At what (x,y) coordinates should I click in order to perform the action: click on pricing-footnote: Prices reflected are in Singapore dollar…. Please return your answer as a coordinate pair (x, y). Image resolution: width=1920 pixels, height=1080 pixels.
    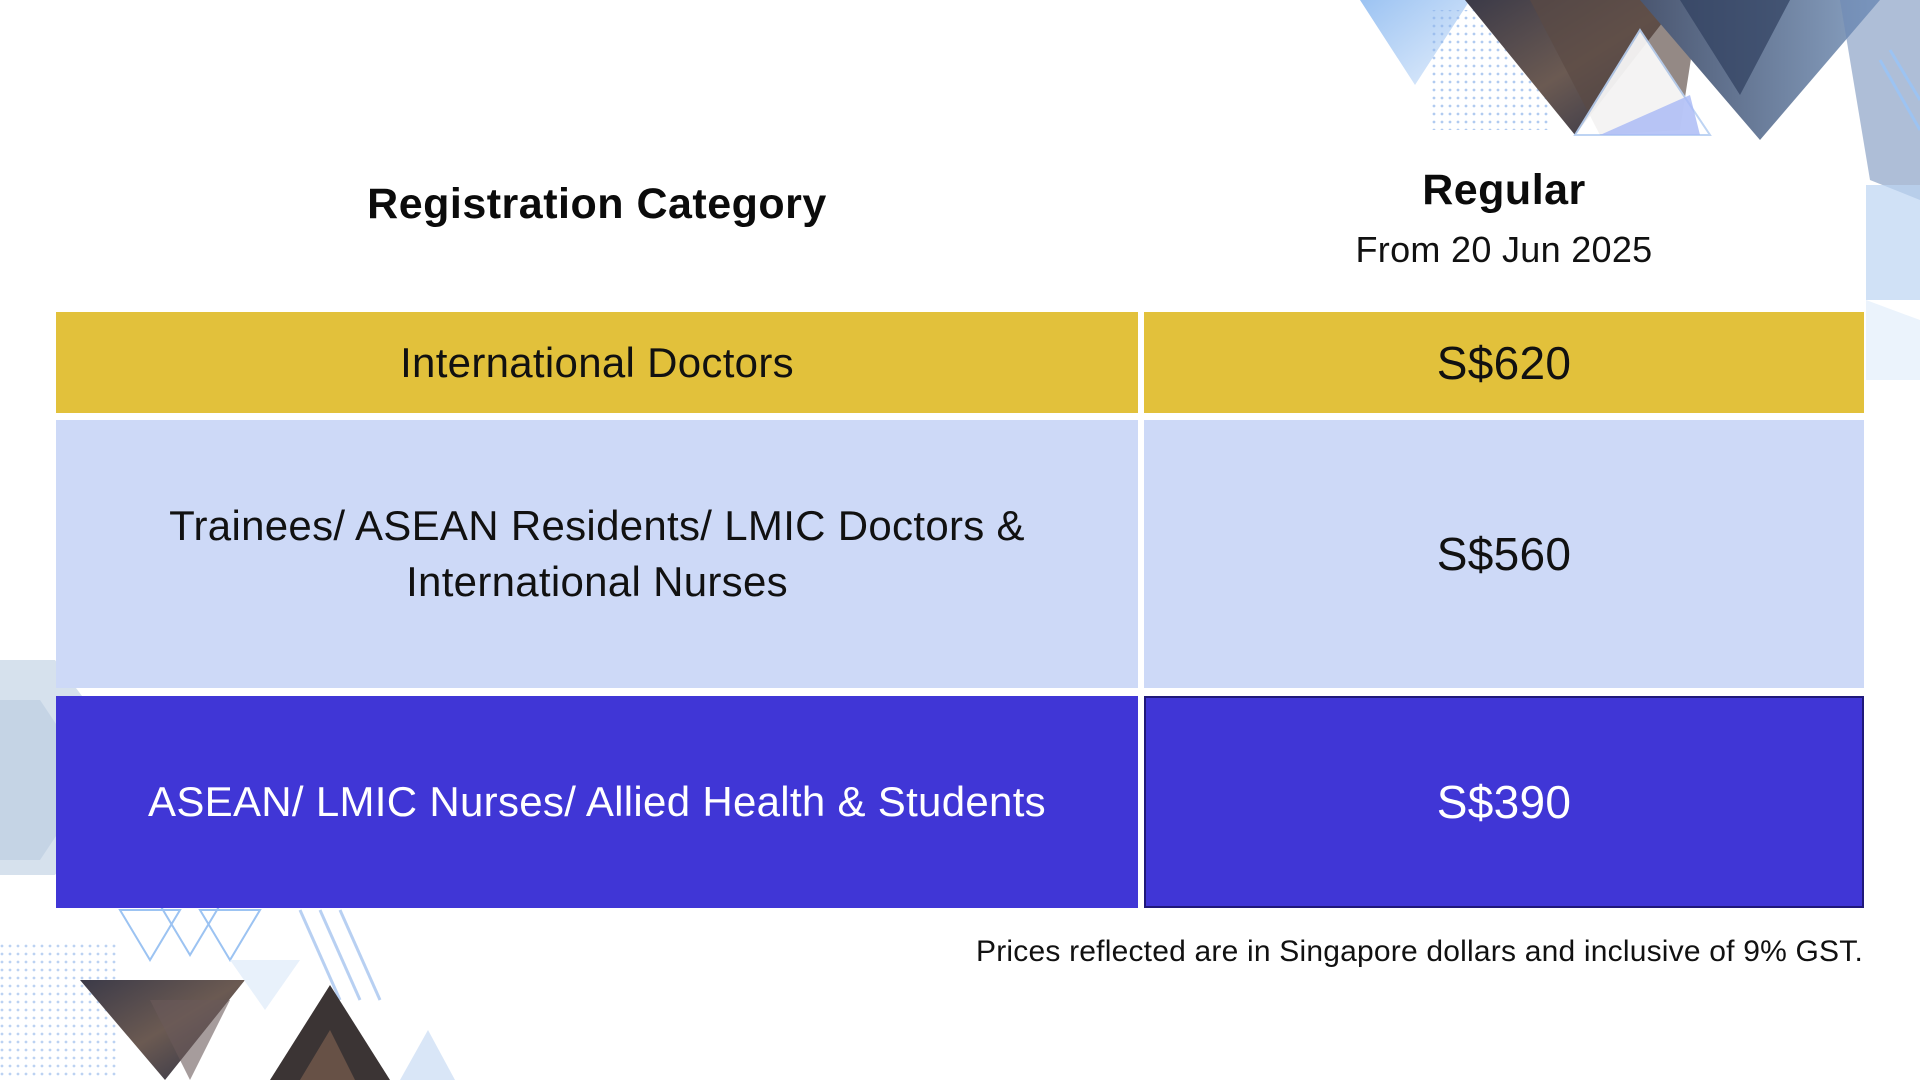
    Looking at the image, I should click on (1419, 951).